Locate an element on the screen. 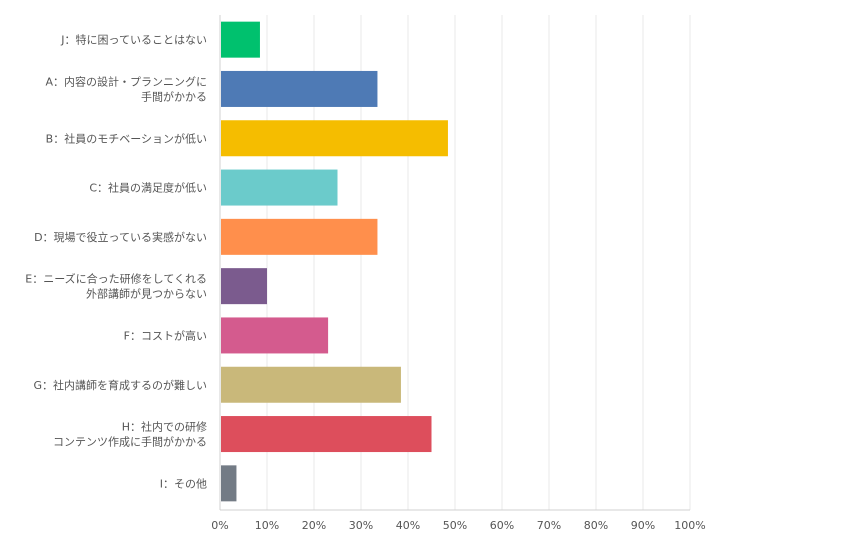  category-label-line: J：特に困っていることはない is located at coordinates (133, 40).